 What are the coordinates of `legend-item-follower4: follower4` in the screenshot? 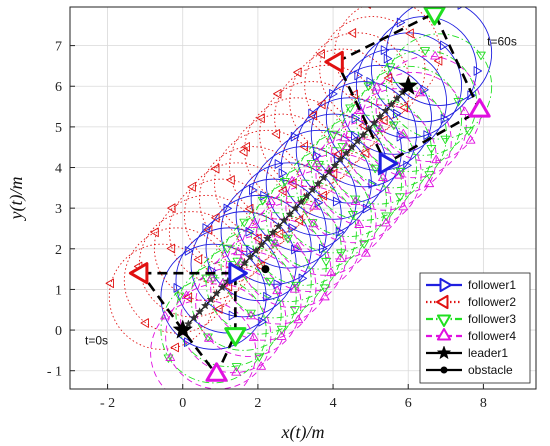 It's located at (471, 335).